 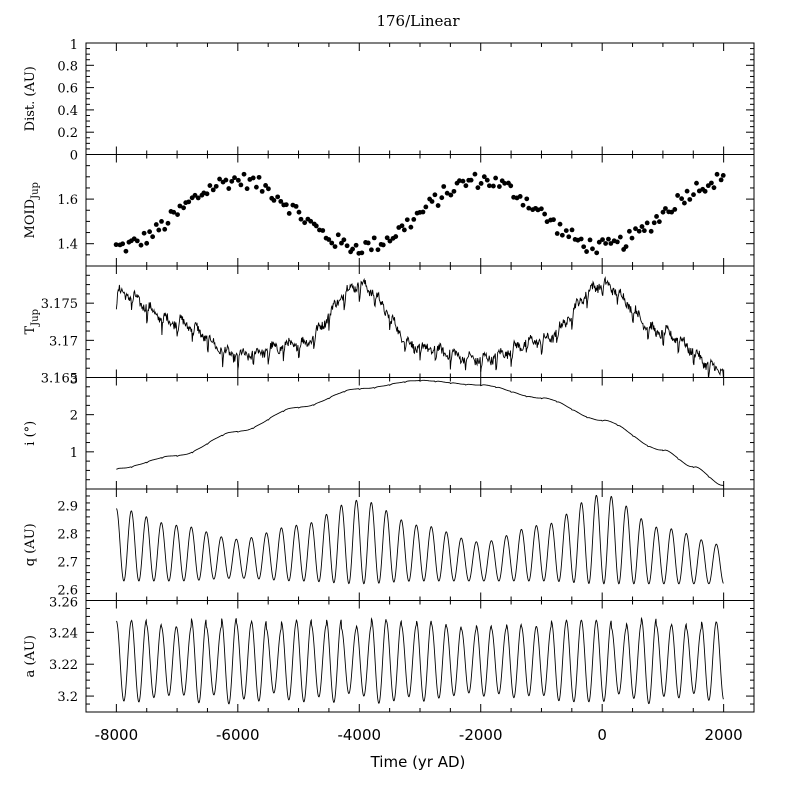 I want to click on y-tick-label: 0, so click(x=74, y=156).